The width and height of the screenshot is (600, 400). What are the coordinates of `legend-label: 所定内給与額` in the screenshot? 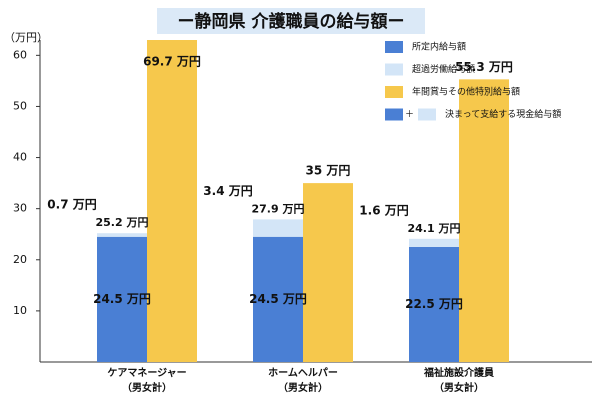 It's located at (439, 47).